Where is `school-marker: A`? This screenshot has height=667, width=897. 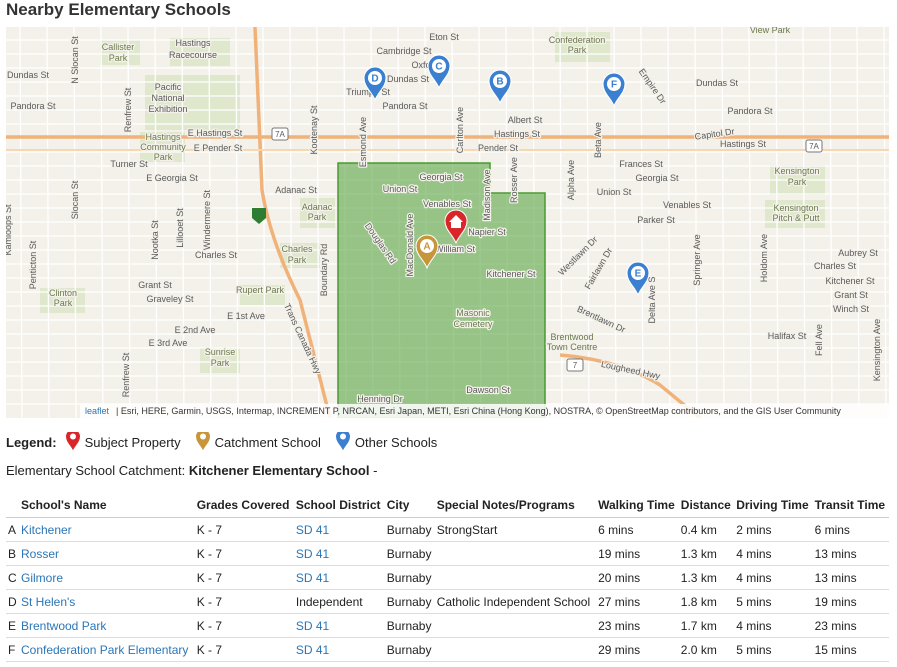
school-marker: A is located at coordinates (427, 252).